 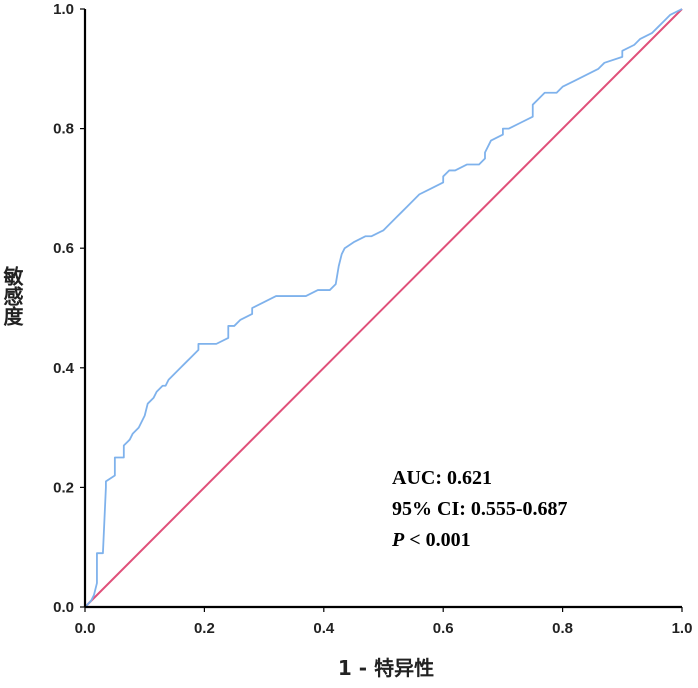 I want to click on y-tick-label: 0.8, so click(x=63, y=129).